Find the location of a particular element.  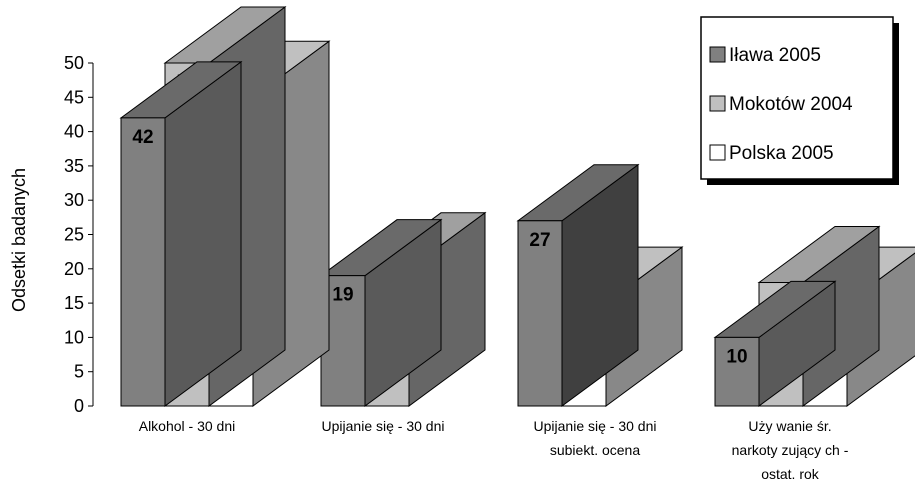

y-tick-label: 40 is located at coordinates (74, 132).